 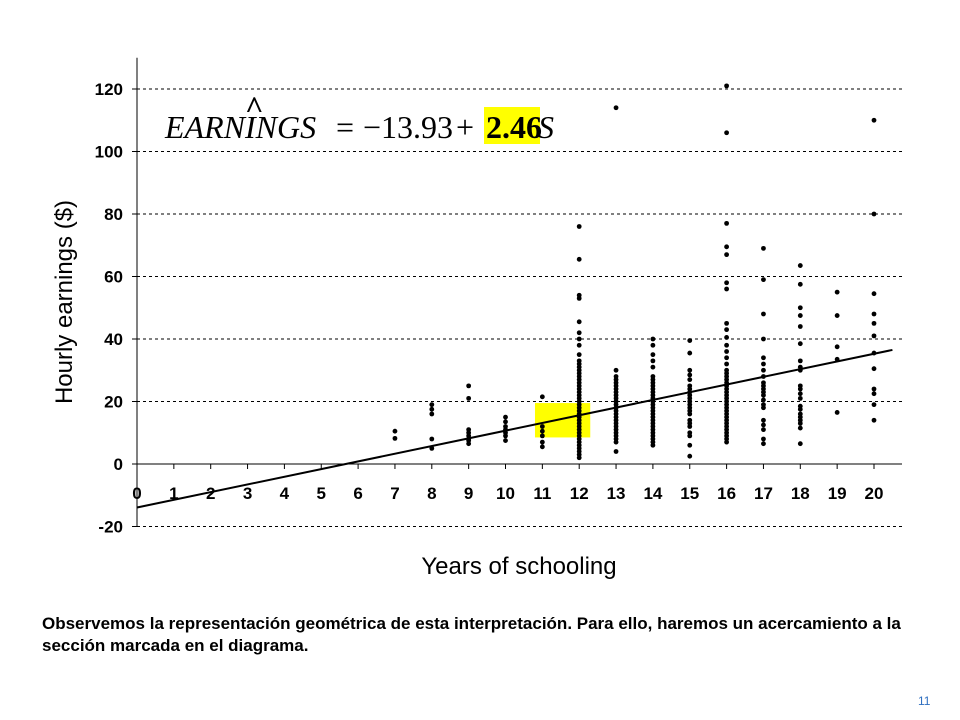 What do you see at coordinates (136, 493) in the screenshot?
I see `x-tick-label-0: 0` at bounding box center [136, 493].